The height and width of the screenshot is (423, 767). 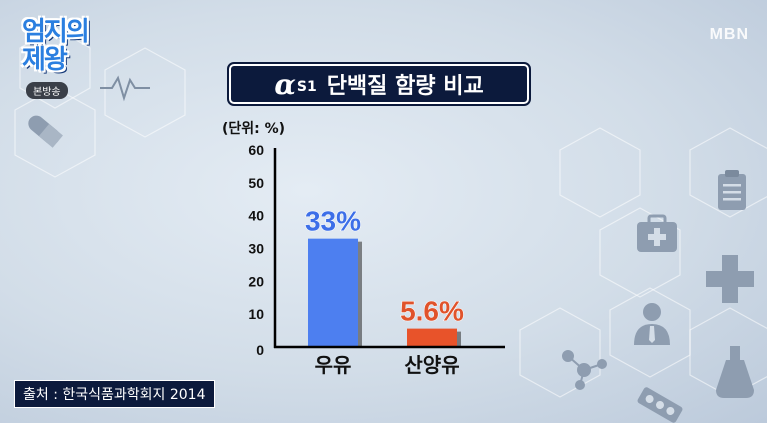 I want to click on flask-icon, so click(x=735, y=372).